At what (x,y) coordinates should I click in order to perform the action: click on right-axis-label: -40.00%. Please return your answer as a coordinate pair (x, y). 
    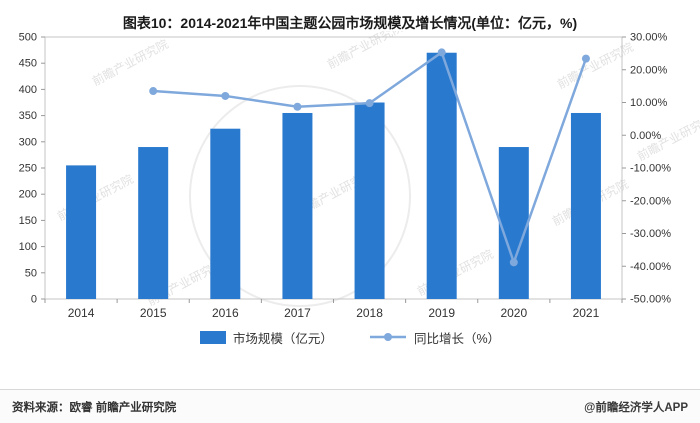
    Looking at the image, I should click on (650, 267).